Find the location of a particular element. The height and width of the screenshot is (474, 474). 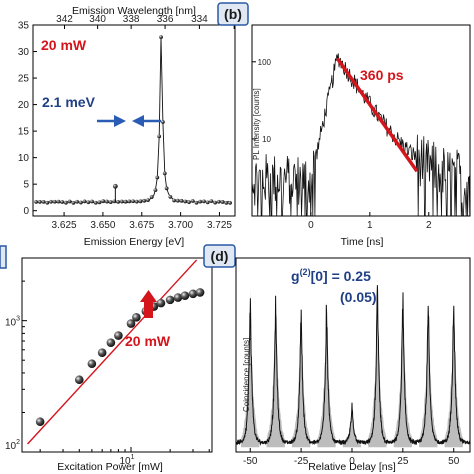

panel-a-top-tick-label: 334 is located at coordinates (199, 19).